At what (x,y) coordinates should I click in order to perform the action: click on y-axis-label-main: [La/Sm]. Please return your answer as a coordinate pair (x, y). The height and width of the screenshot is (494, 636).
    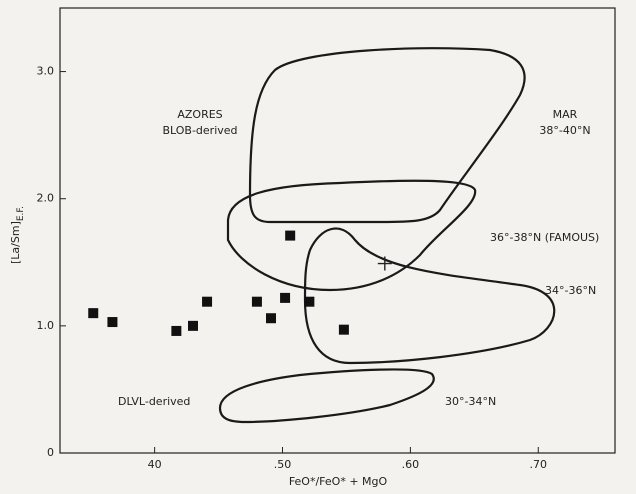
    Looking at the image, I should click on (15, 242).